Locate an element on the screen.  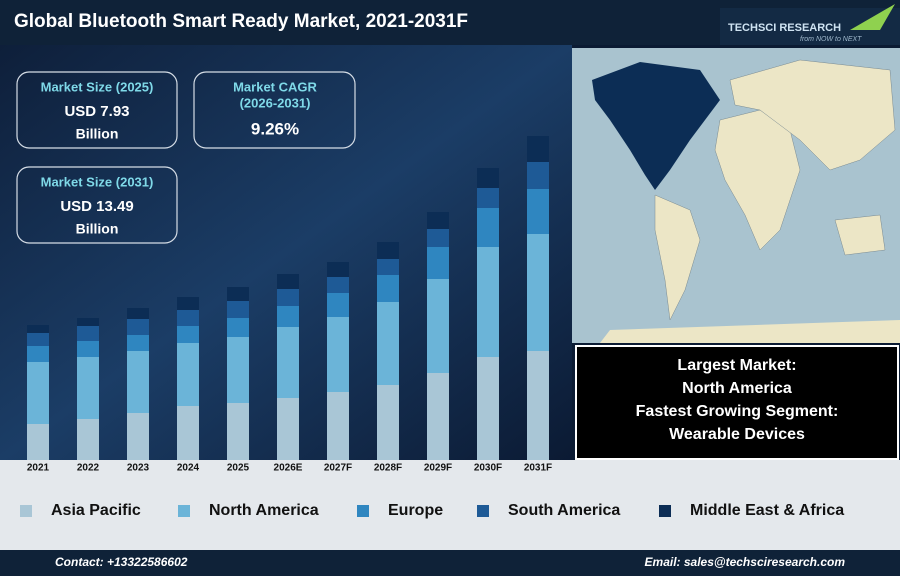
stat-label: Market Size (2025) is located at coordinates (97, 86).